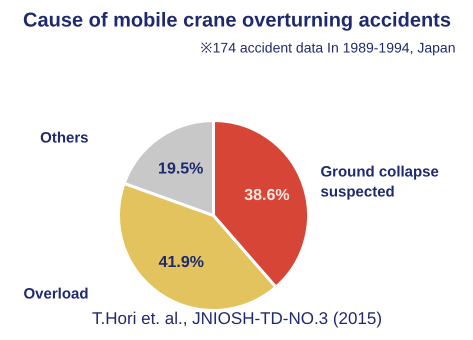 The height and width of the screenshot is (340, 473). Describe the element at coordinates (328, 48) in the screenshot. I see `chart-subtitle: ※174 accident data In 1989-1994, Japan` at that location.